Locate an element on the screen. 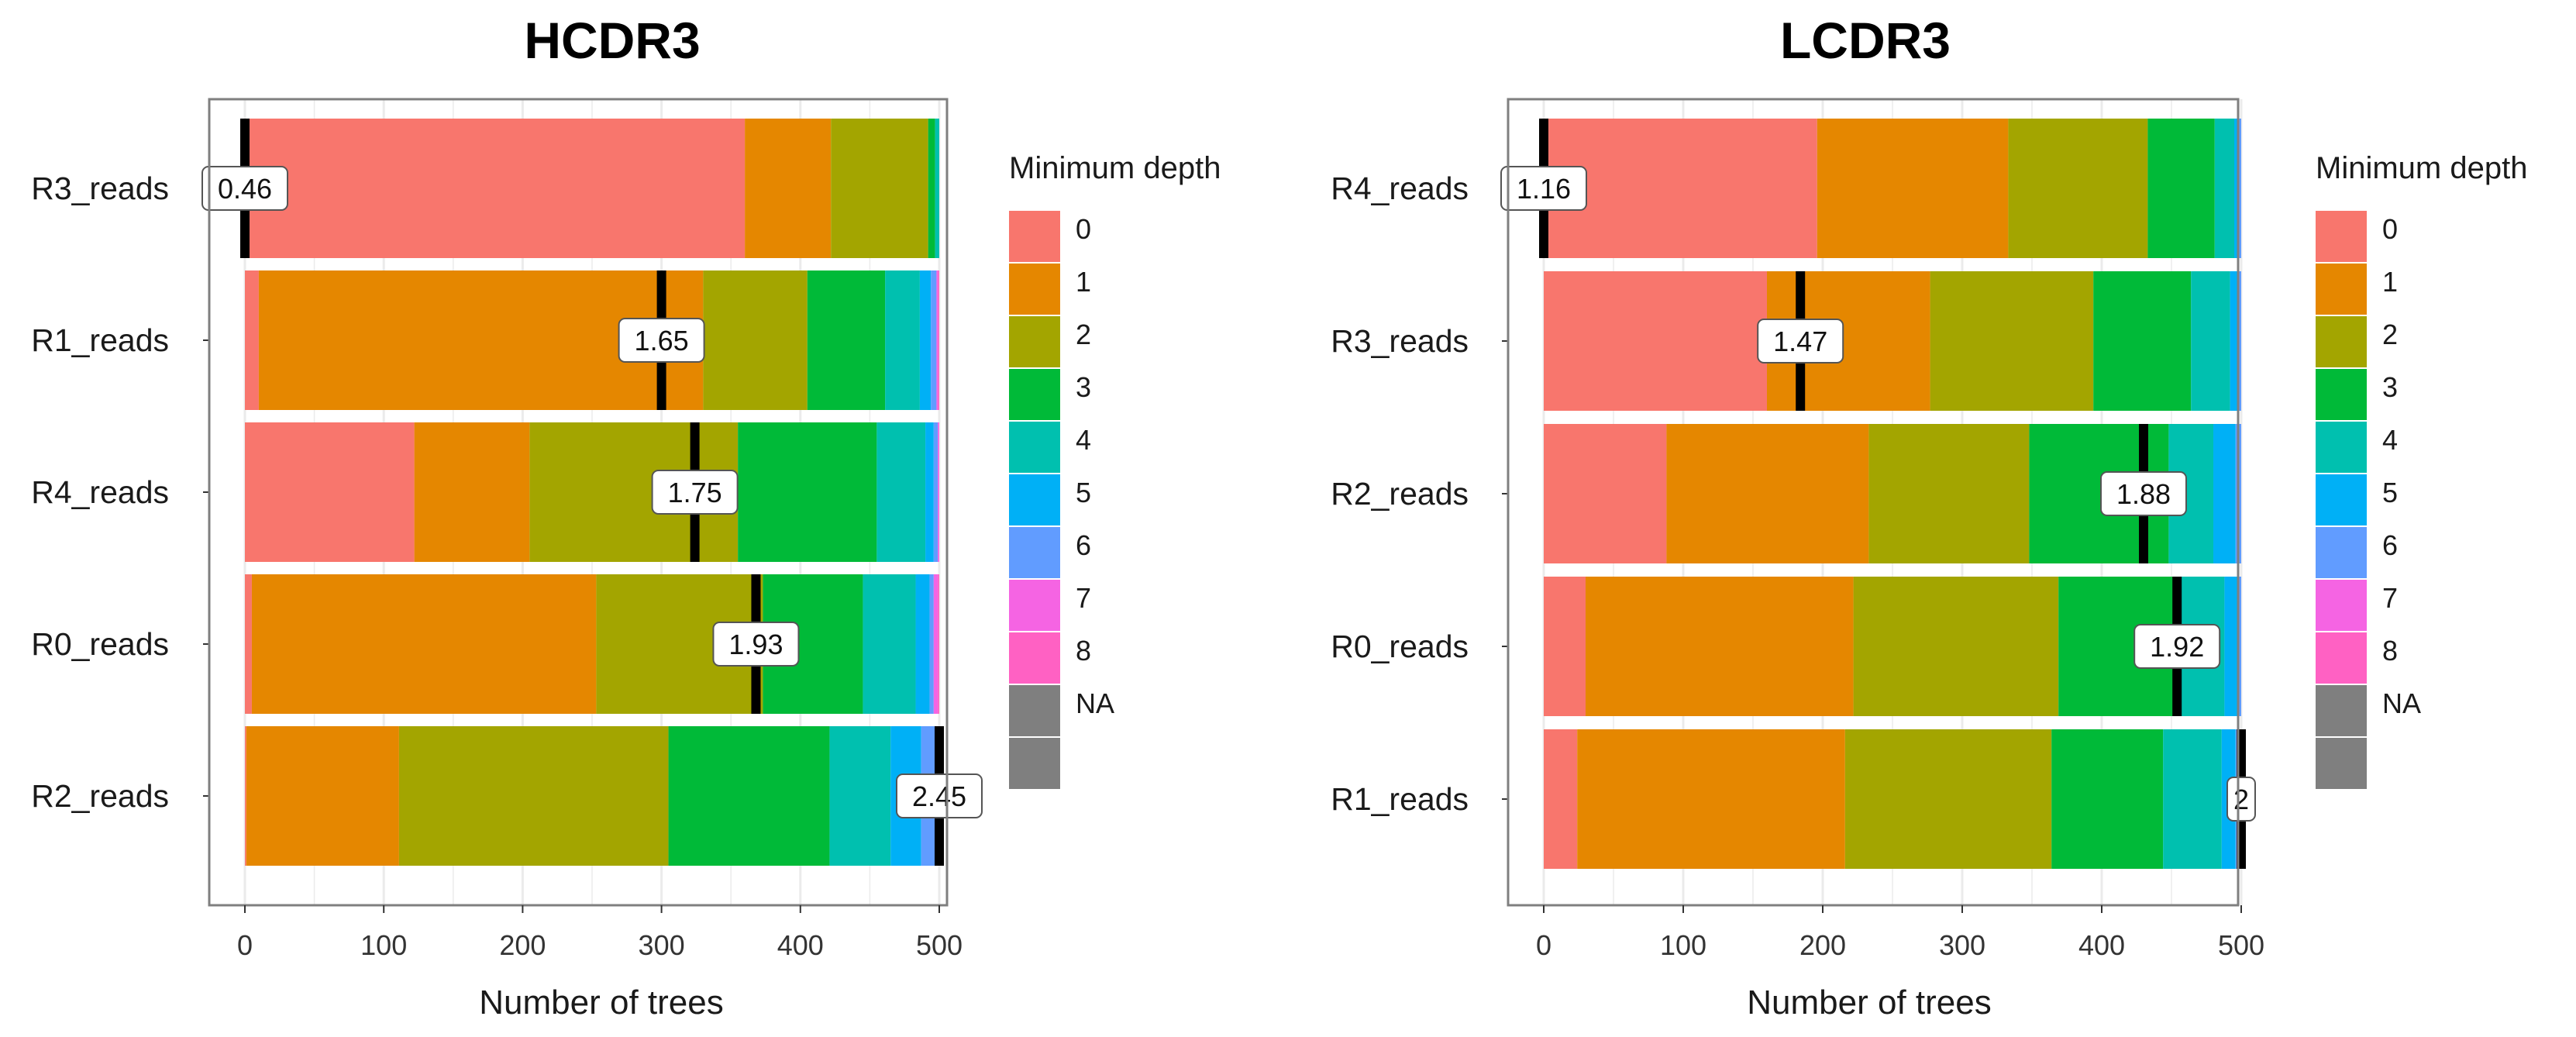 Image resolution: width=2576 pixels, height=1037 pixels. hcdr3-y-label-r3-reads: R3_reads is located at coordinates (100, 188).